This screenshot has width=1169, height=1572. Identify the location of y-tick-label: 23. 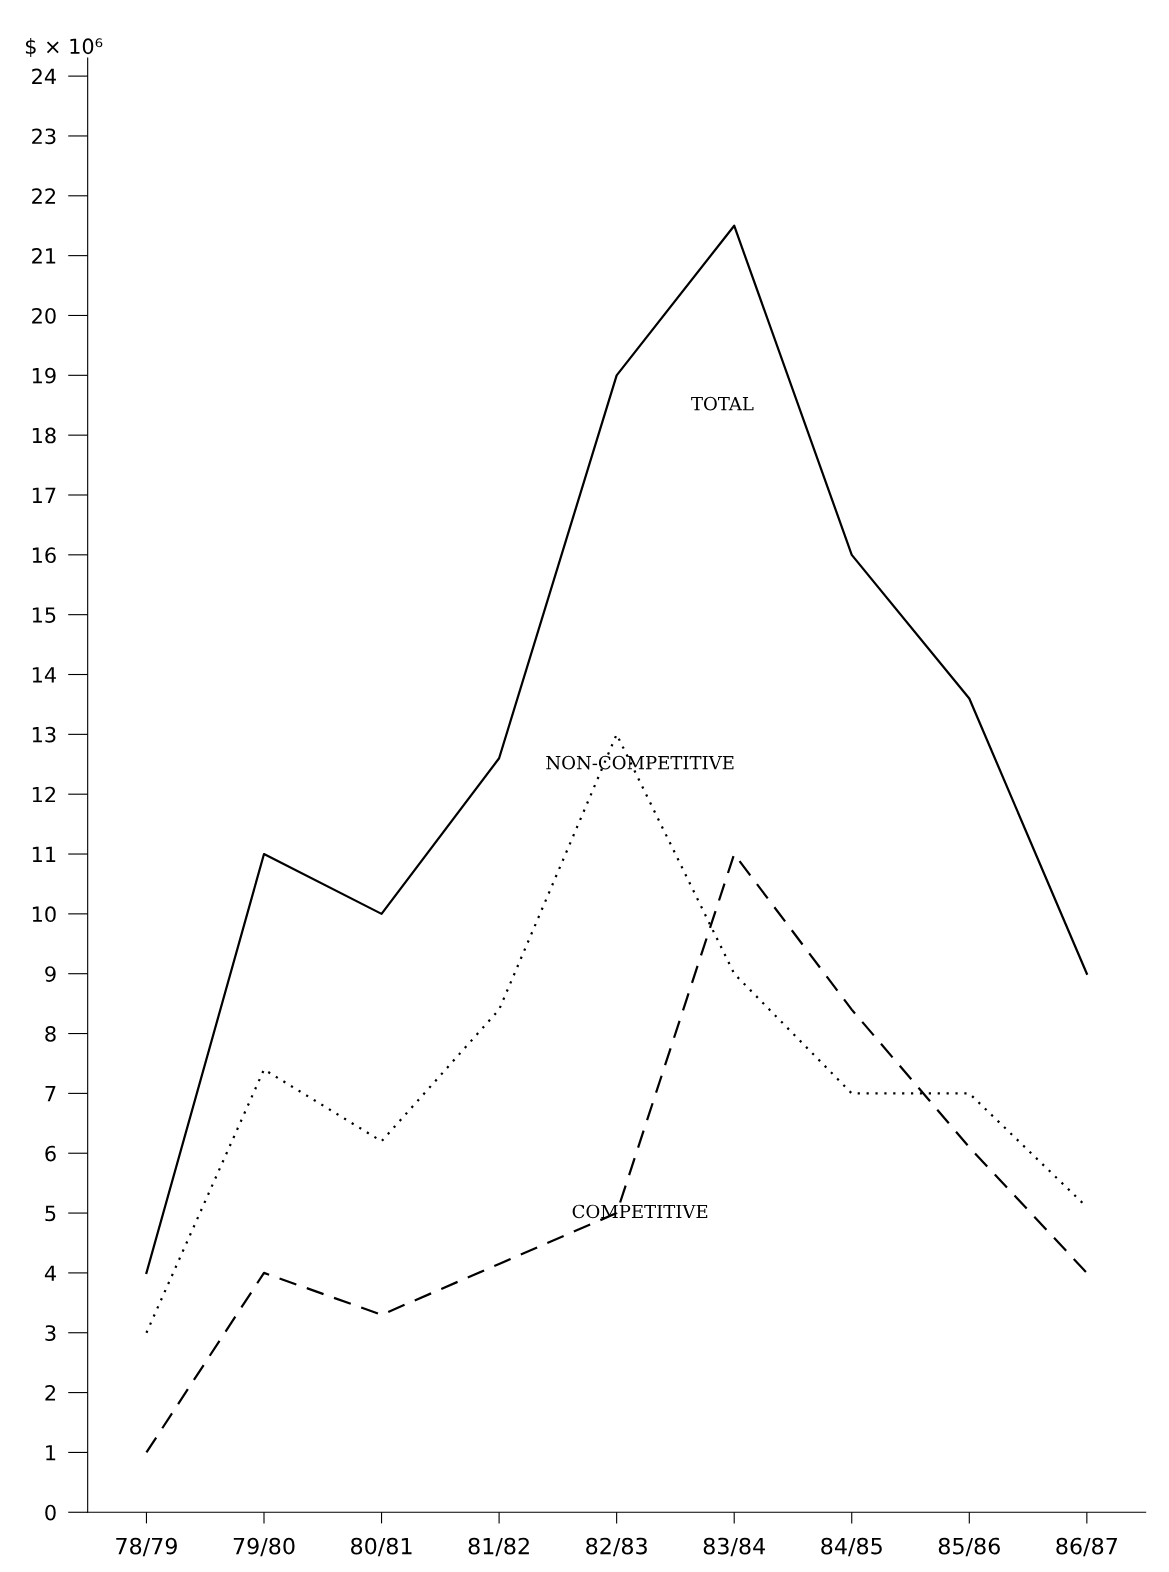
(44, 136).